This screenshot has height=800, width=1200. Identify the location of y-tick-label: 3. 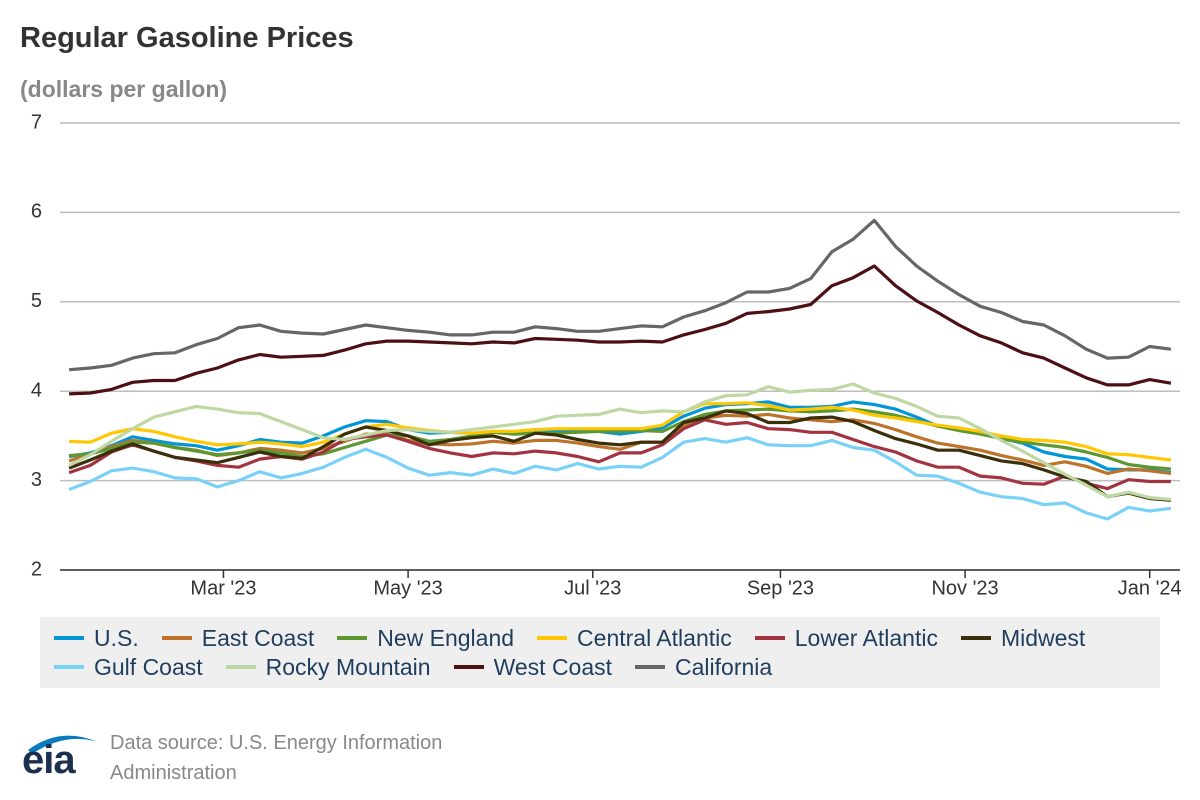
(36, 480).